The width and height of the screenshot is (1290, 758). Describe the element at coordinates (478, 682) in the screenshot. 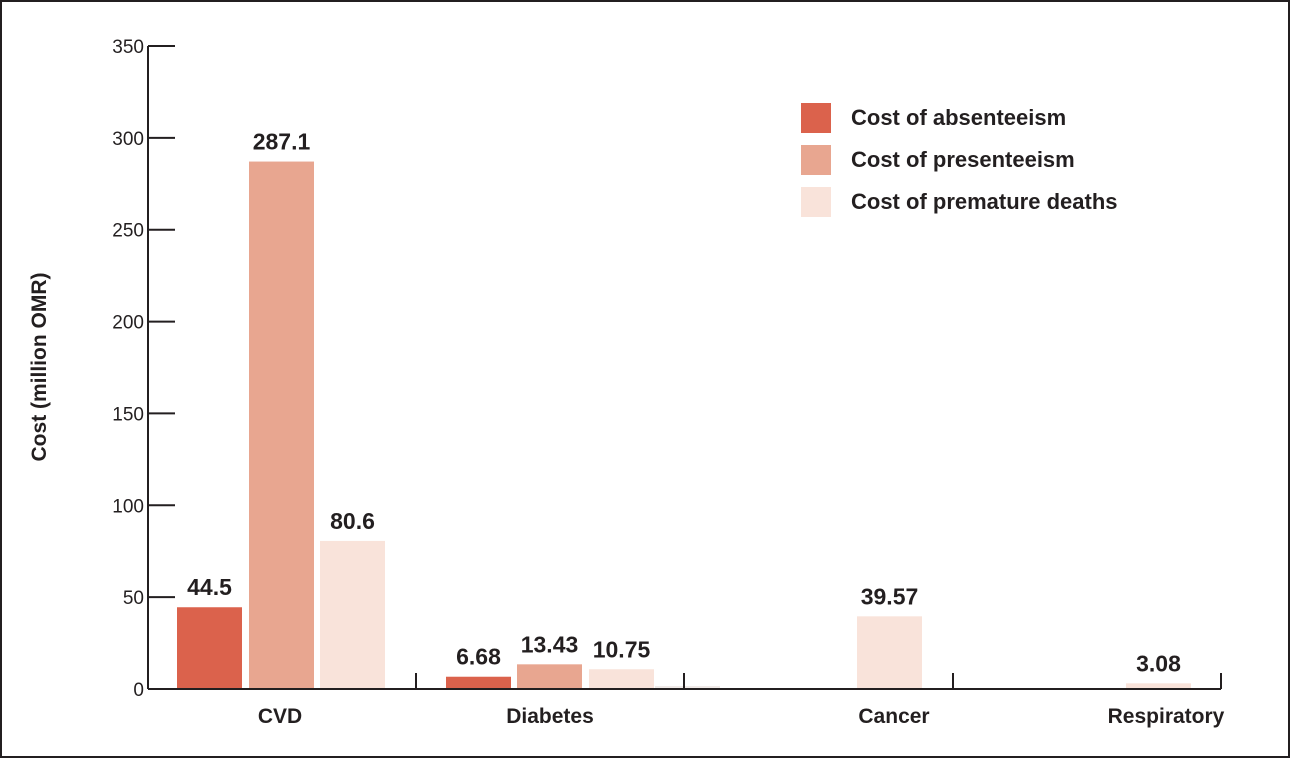

I see `bar-diabetes-cost-of-absenteeism` at that location.